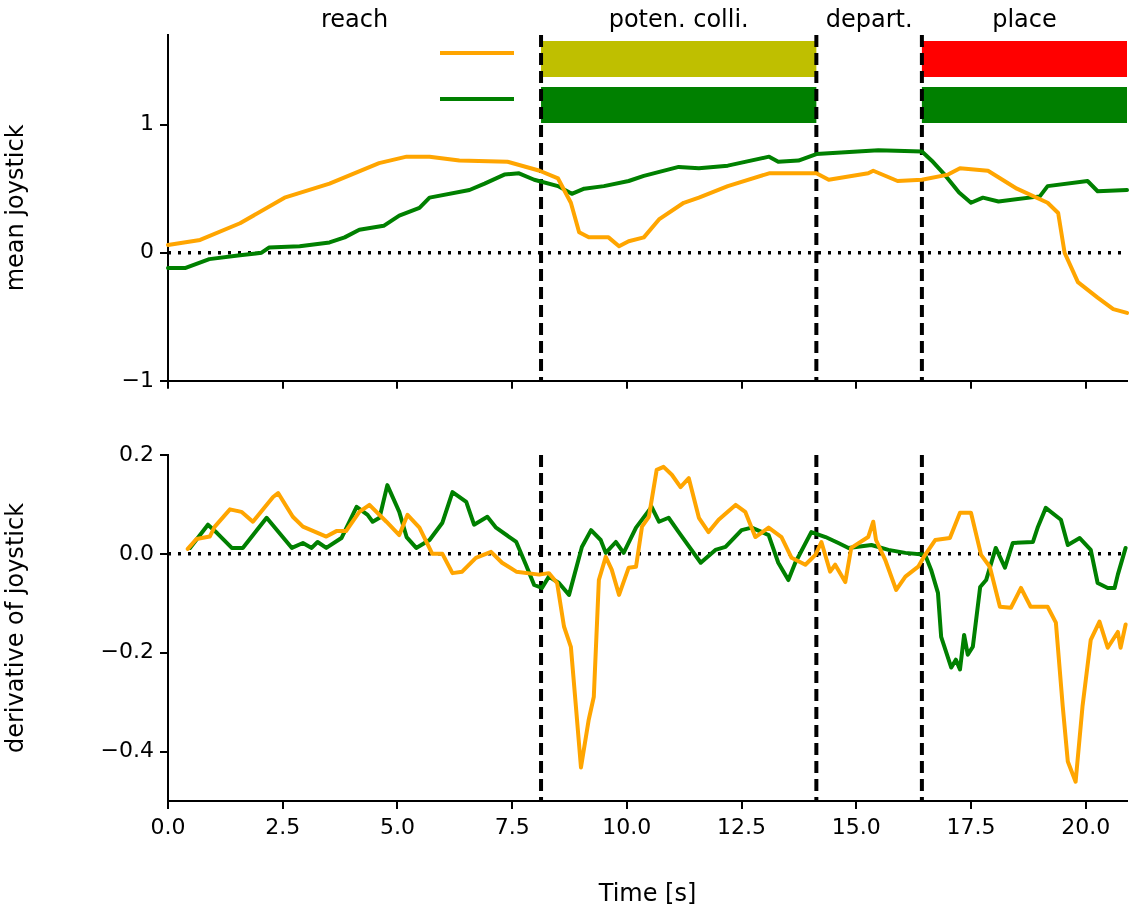  Describe the element at coordinates (647, 892) in the screenshot. I see `x-axis-title: Time [s]` at that location.